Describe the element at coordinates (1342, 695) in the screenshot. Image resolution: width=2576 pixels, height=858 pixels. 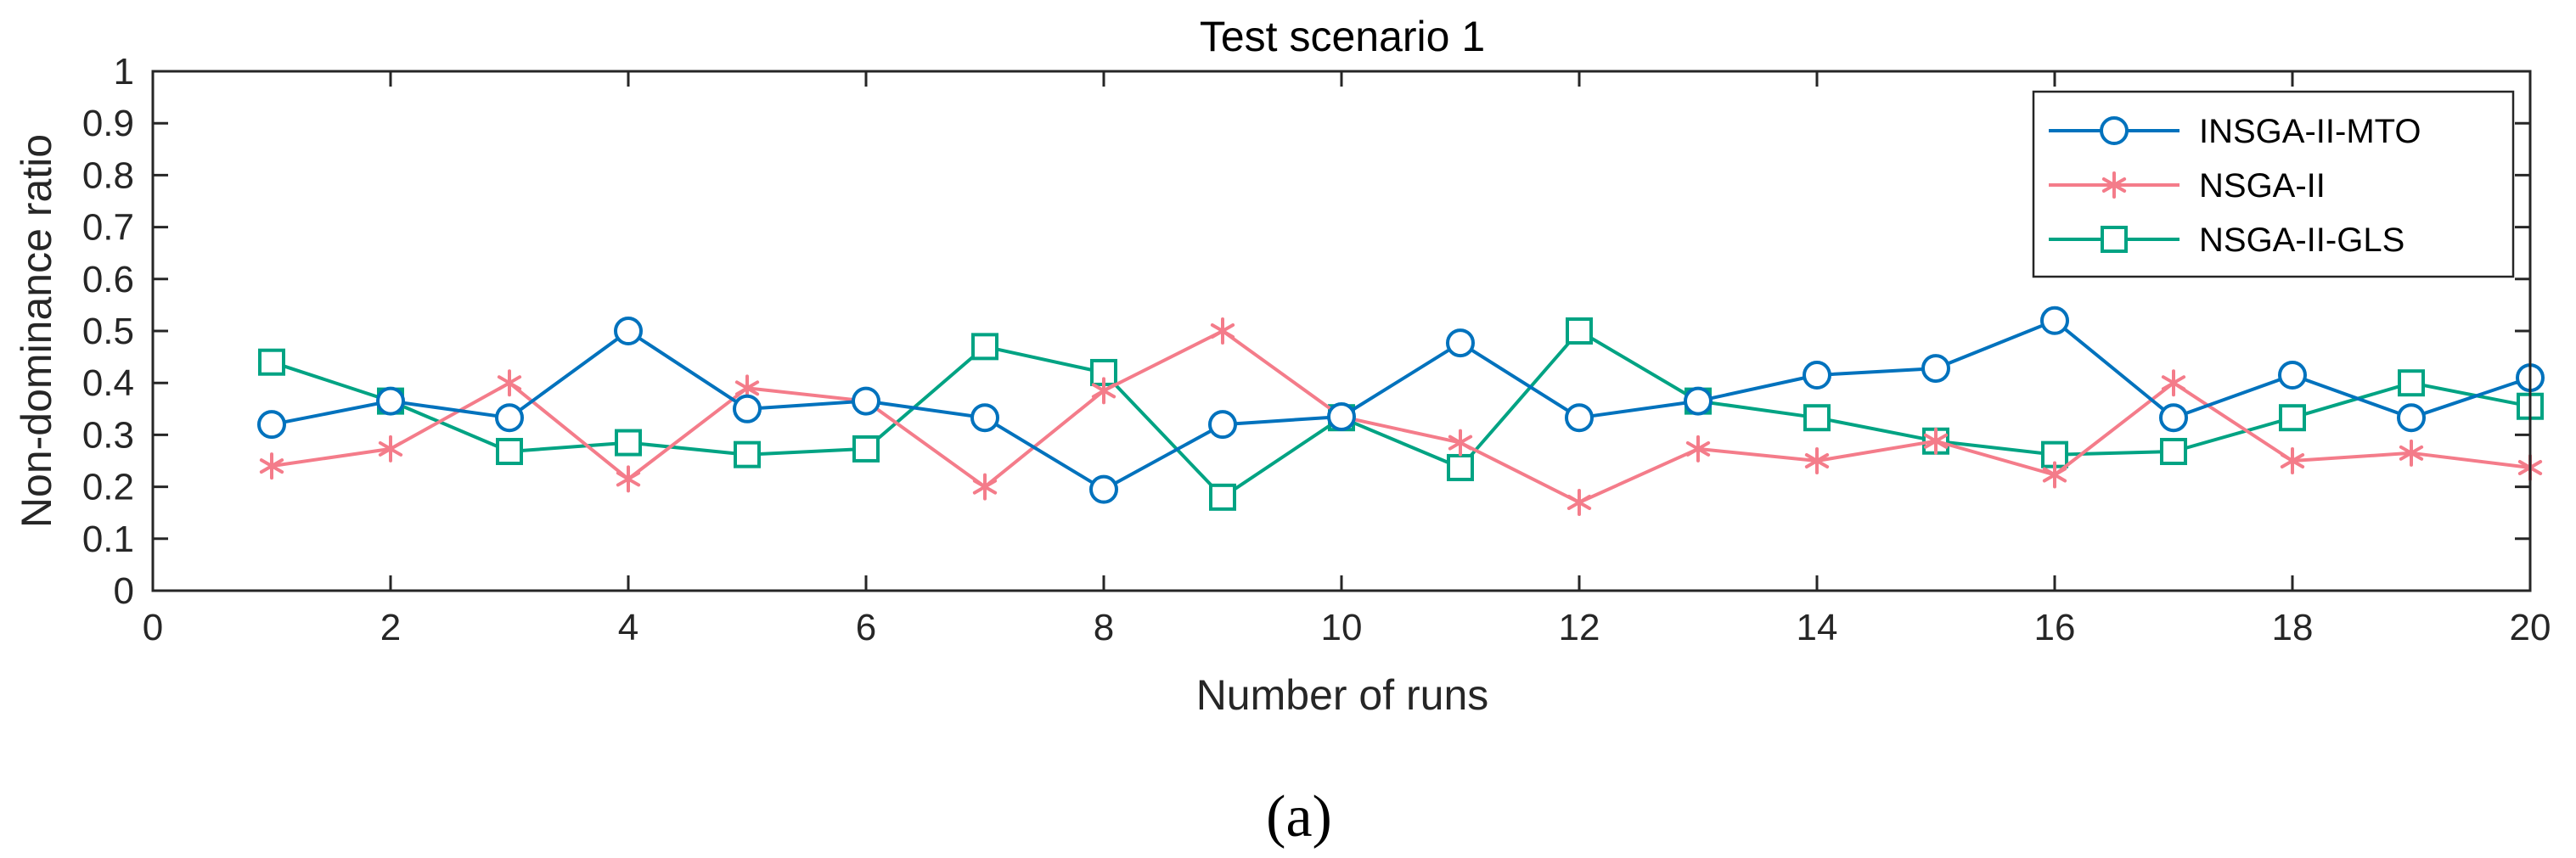
I see `x-axis-title: Number of runs` at that location.